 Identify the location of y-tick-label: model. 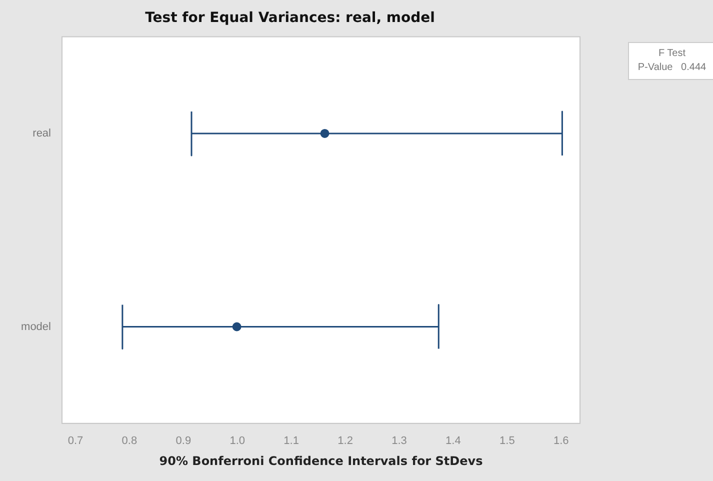
(36, 326).